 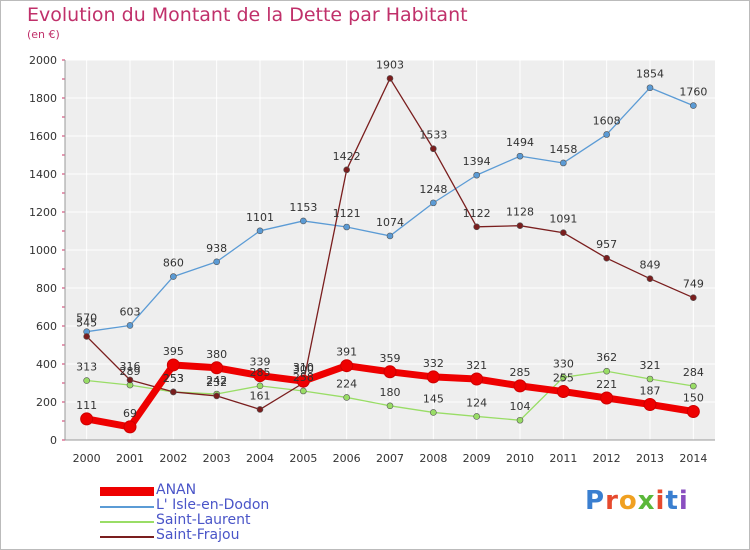 What do you see at coordinates (220, 490) in the screenshot?
I see `legend-item: ANAN` at bounding box center [220, 490].